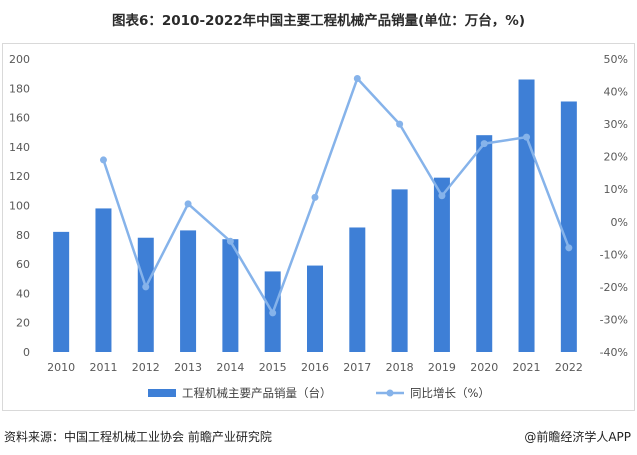 Image resolution: width=637 pixels, height=455 pixels. Describe the element at coordinates (188, 291) in the screenshot. I see `bar-2013` at that location.